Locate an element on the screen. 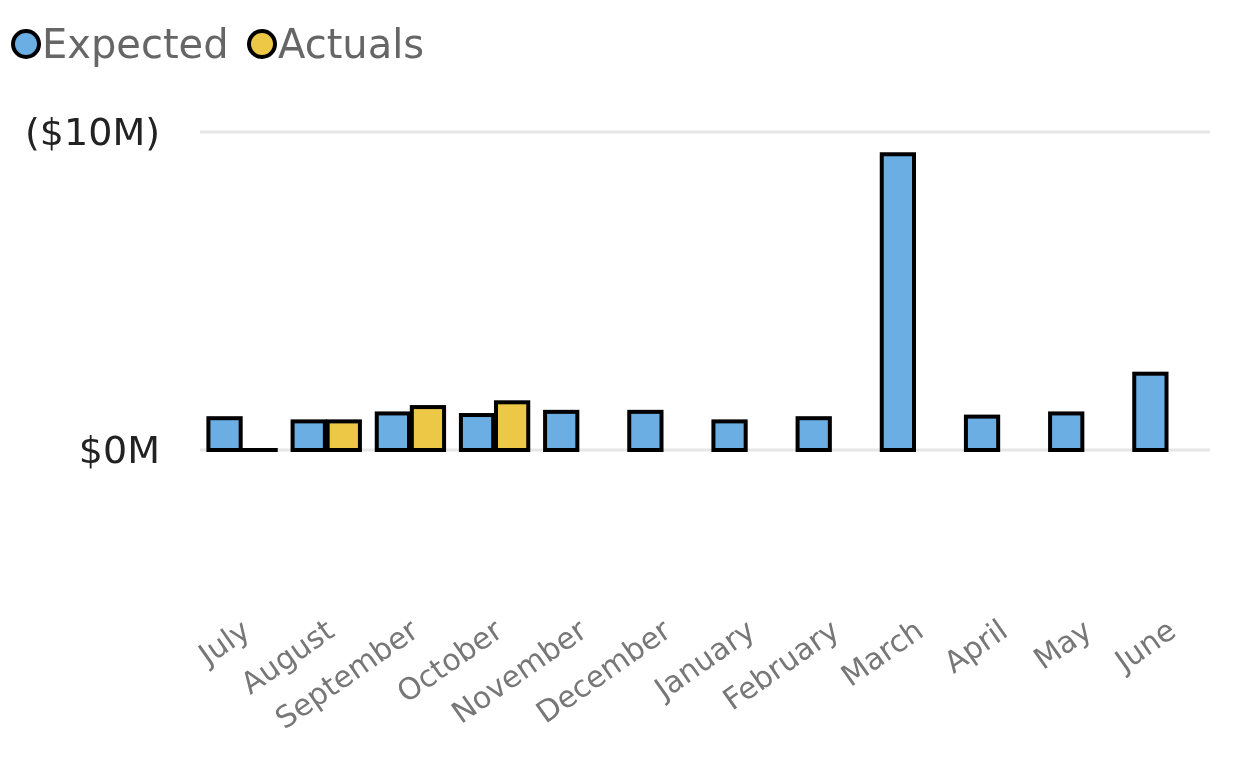 The image size is (1234, 761). legend-label: Expected is located at coordinates (135, 44).